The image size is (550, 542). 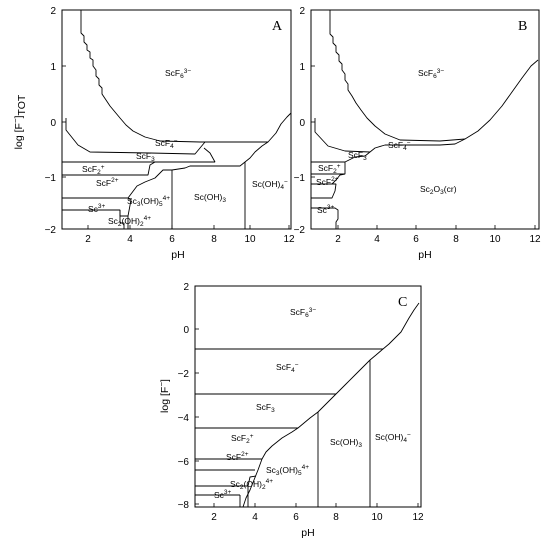 What do you see at coordinates (251, 484) in the screenshot?
I see `panel-c-label-sc2oh2: Sc2(OH)24+` at bounding box center [251, 484].